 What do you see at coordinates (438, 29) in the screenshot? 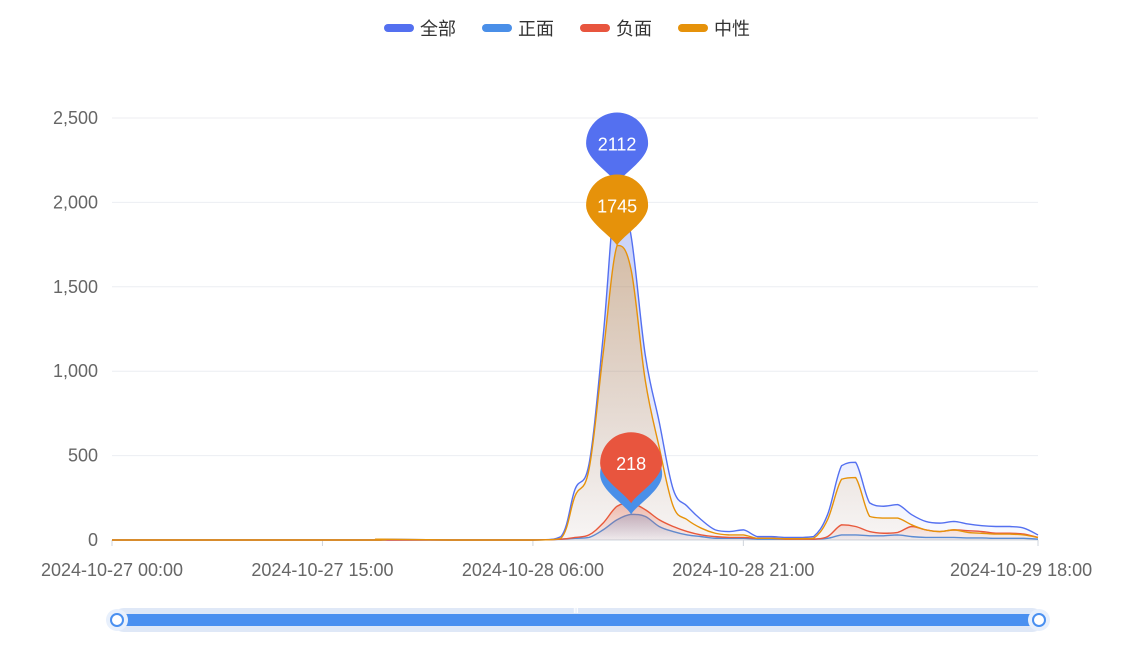
I see `legend-label-all: 全部` at bounding box center [438, 29].